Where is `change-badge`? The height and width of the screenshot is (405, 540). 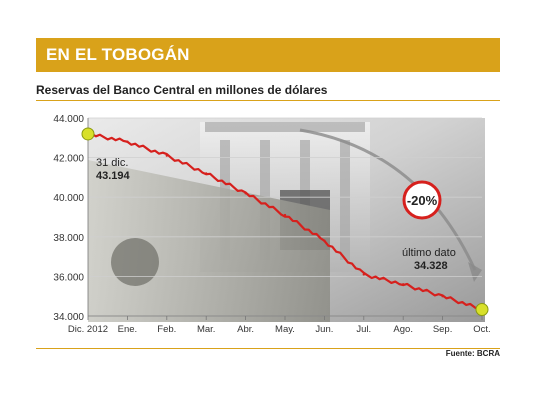 change-badge is located at coordinates (422, 200).